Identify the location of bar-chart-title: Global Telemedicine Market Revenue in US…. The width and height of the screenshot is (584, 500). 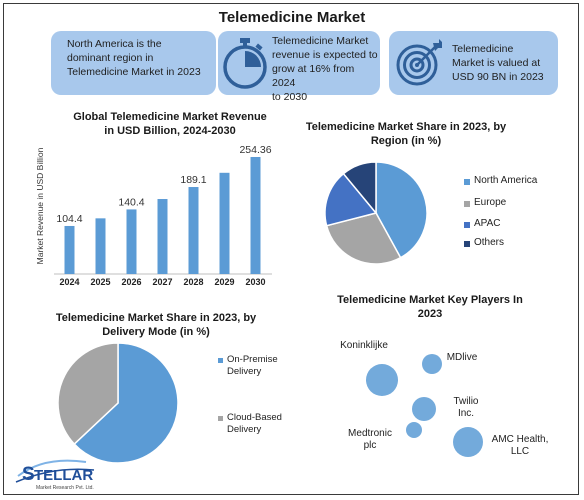
(170, 124).